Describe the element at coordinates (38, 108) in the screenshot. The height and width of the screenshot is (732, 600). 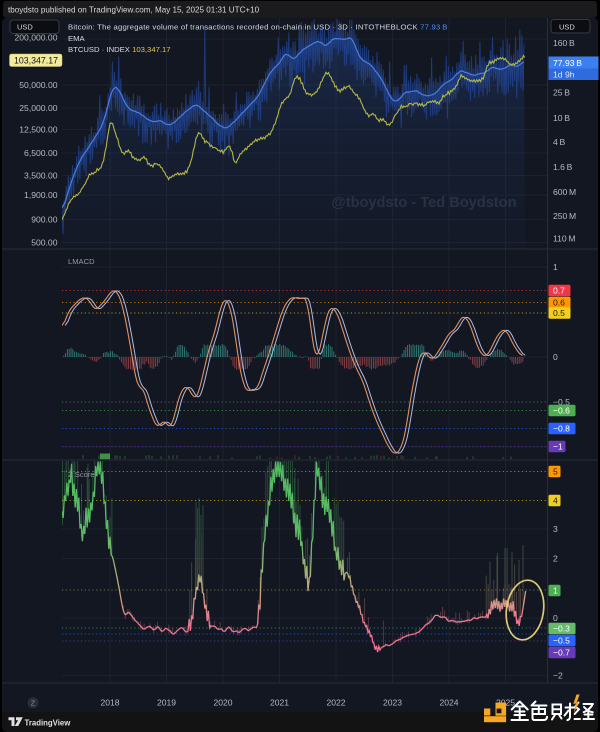
I see `svg-text: 25,000.00` at that location.